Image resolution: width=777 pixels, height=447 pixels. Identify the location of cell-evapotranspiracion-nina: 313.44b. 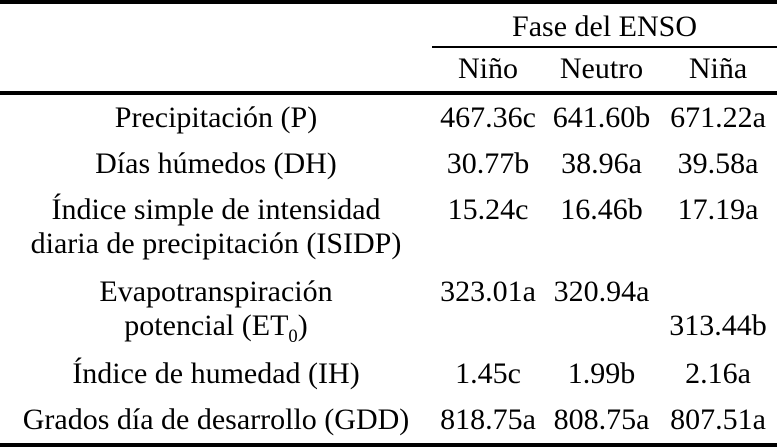
(718, 325).